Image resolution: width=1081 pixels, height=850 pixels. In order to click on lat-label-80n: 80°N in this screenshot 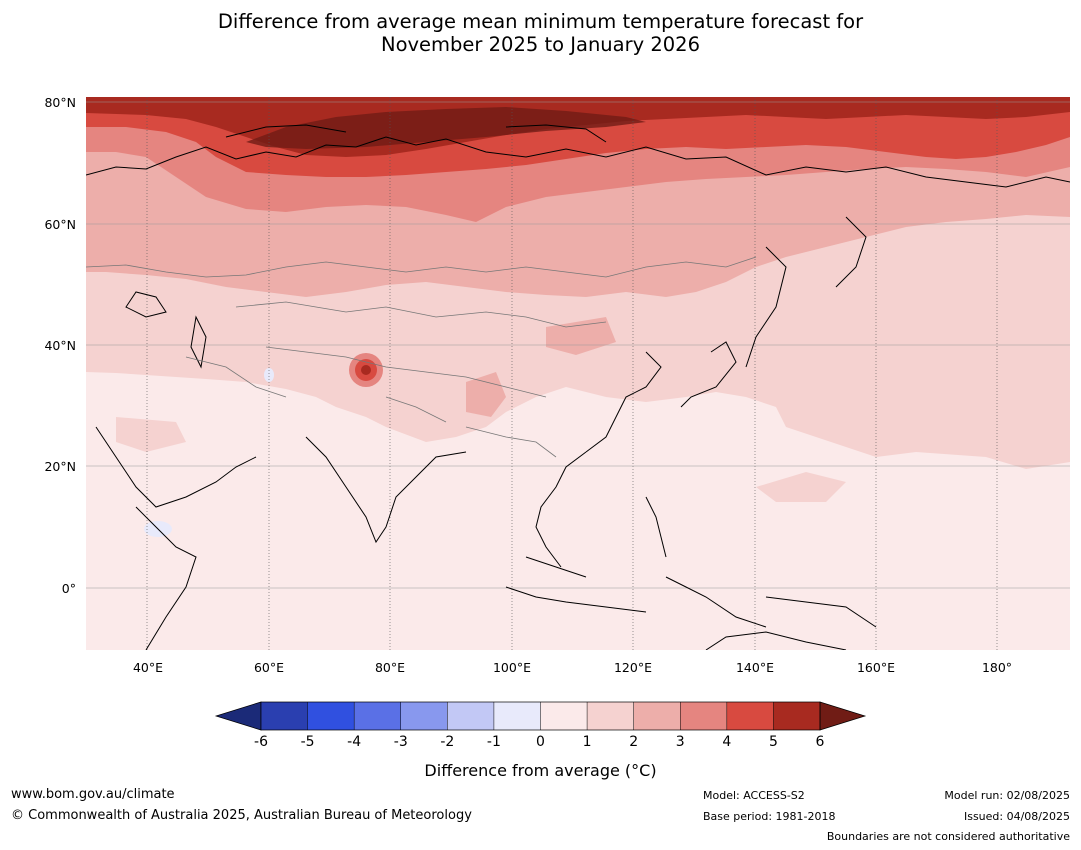, I will do `click(60, 102)`.